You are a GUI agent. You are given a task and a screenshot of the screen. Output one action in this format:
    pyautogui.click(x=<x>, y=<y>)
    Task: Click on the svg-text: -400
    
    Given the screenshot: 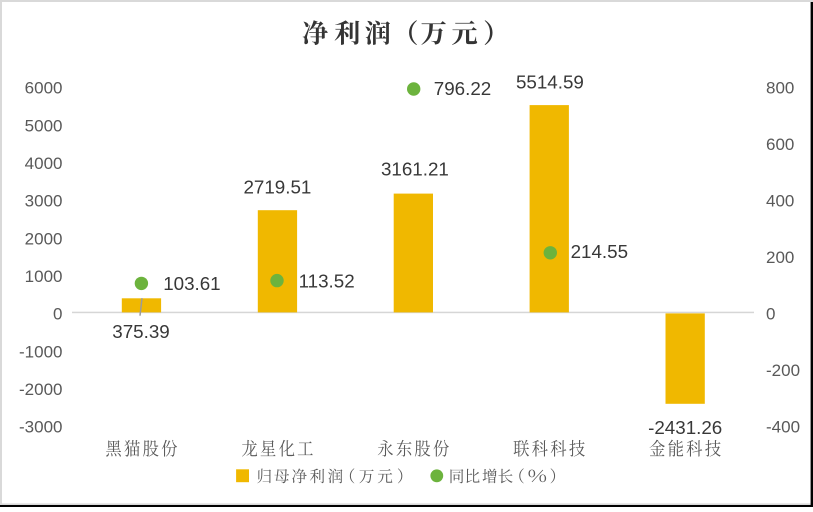 What is the action you would take?
    pyautogui.click(x=783, y=427)
    